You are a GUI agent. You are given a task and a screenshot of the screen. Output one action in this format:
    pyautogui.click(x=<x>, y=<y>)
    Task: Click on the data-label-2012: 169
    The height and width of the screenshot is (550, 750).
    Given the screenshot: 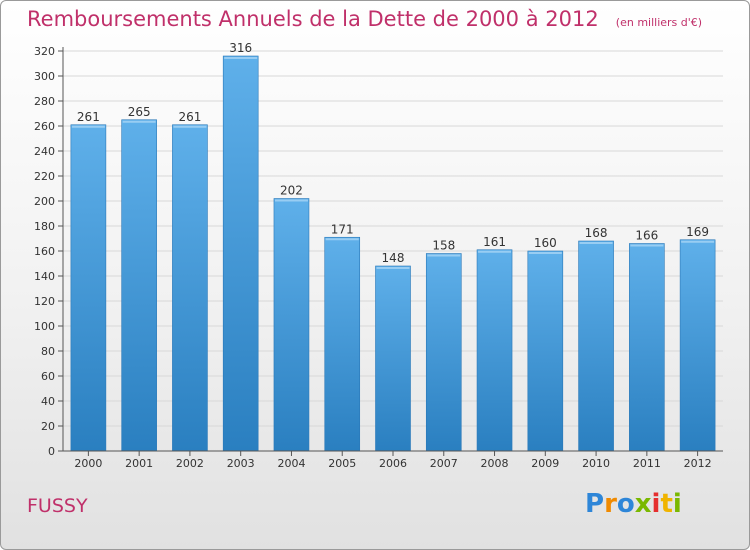 What is the action you would take?
    pyautogui.click(x=697, y=232)
    